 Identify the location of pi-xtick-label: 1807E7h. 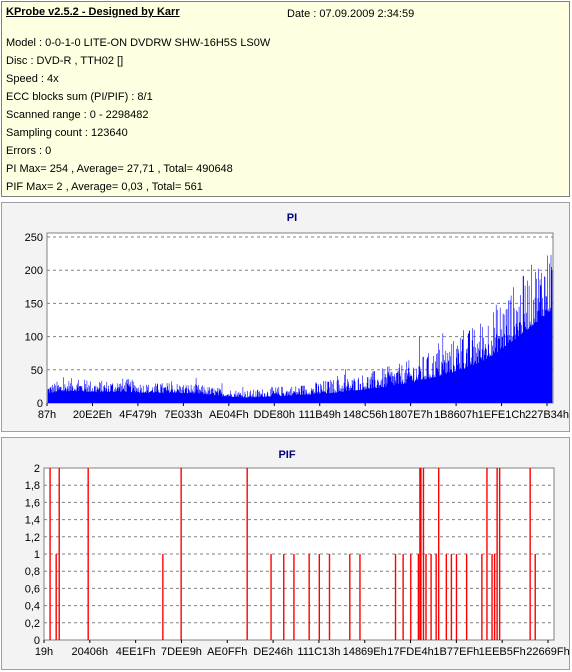
(411, 415).